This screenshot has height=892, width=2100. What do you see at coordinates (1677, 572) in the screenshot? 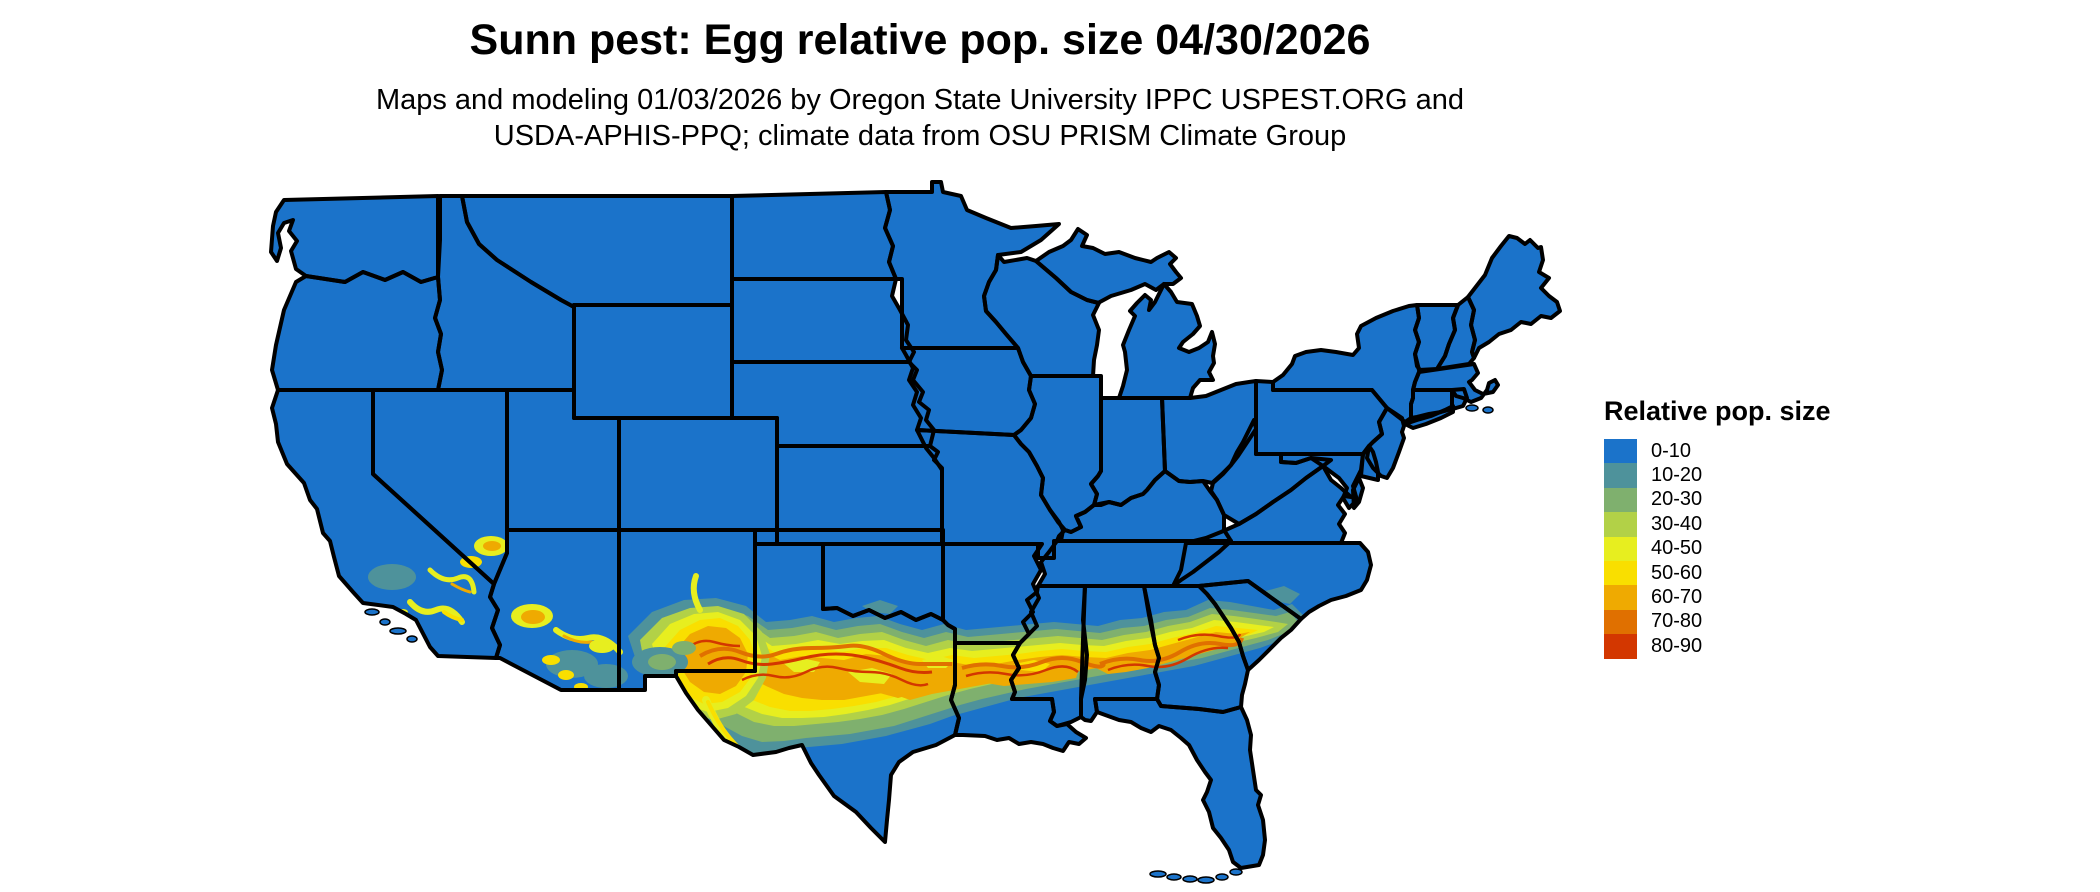
I see `legend-label: 50-60` at bounding box center [1677, 572].